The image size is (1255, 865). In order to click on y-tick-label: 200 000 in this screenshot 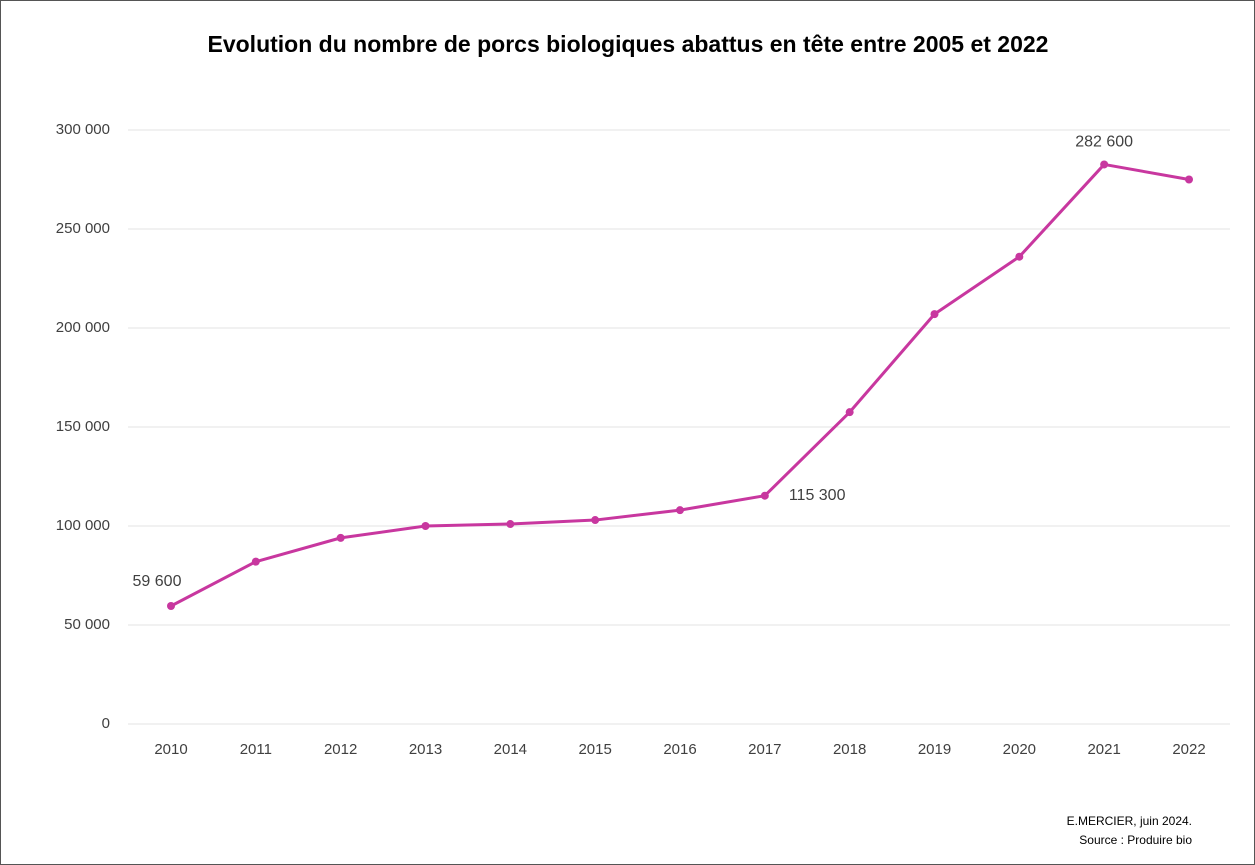, I will do `click(83, 327)`.